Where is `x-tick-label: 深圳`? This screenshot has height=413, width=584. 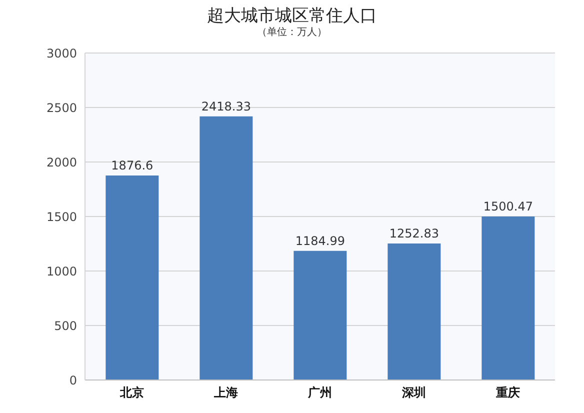 x-tick-label: 深圳 is located at coordinates (413, 393).